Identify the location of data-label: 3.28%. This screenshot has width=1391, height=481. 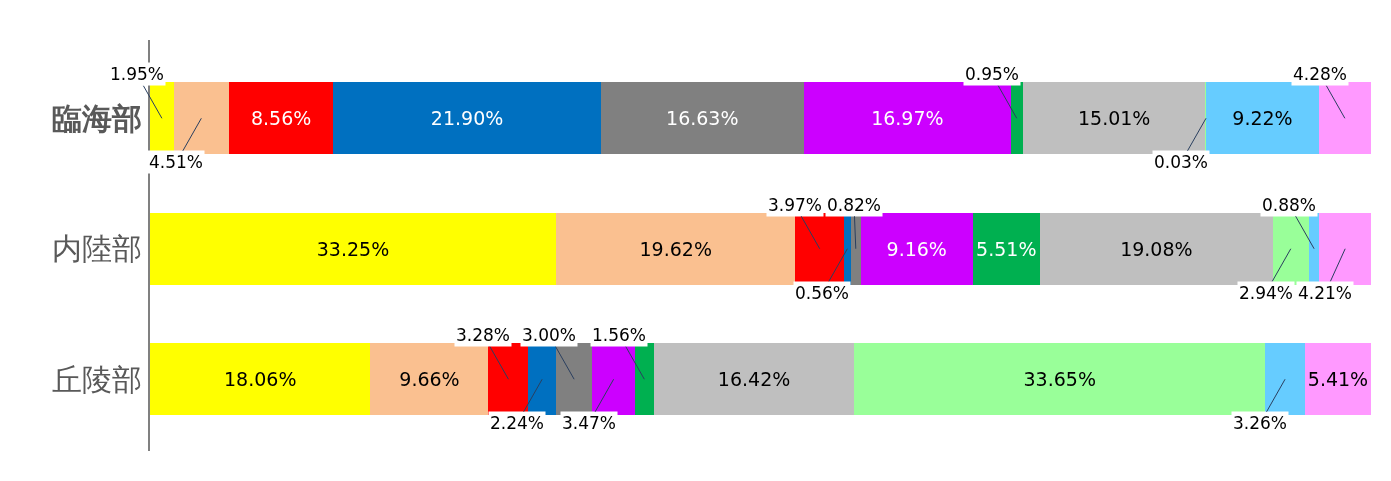
(483, 335).